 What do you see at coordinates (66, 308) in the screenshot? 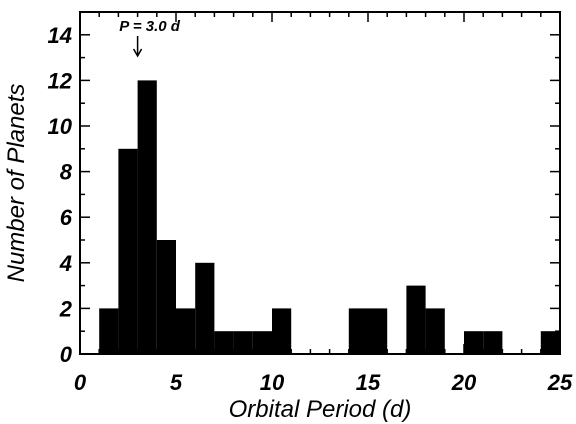
I see `y-tick-label: 2` at bounding box center [66, 308].